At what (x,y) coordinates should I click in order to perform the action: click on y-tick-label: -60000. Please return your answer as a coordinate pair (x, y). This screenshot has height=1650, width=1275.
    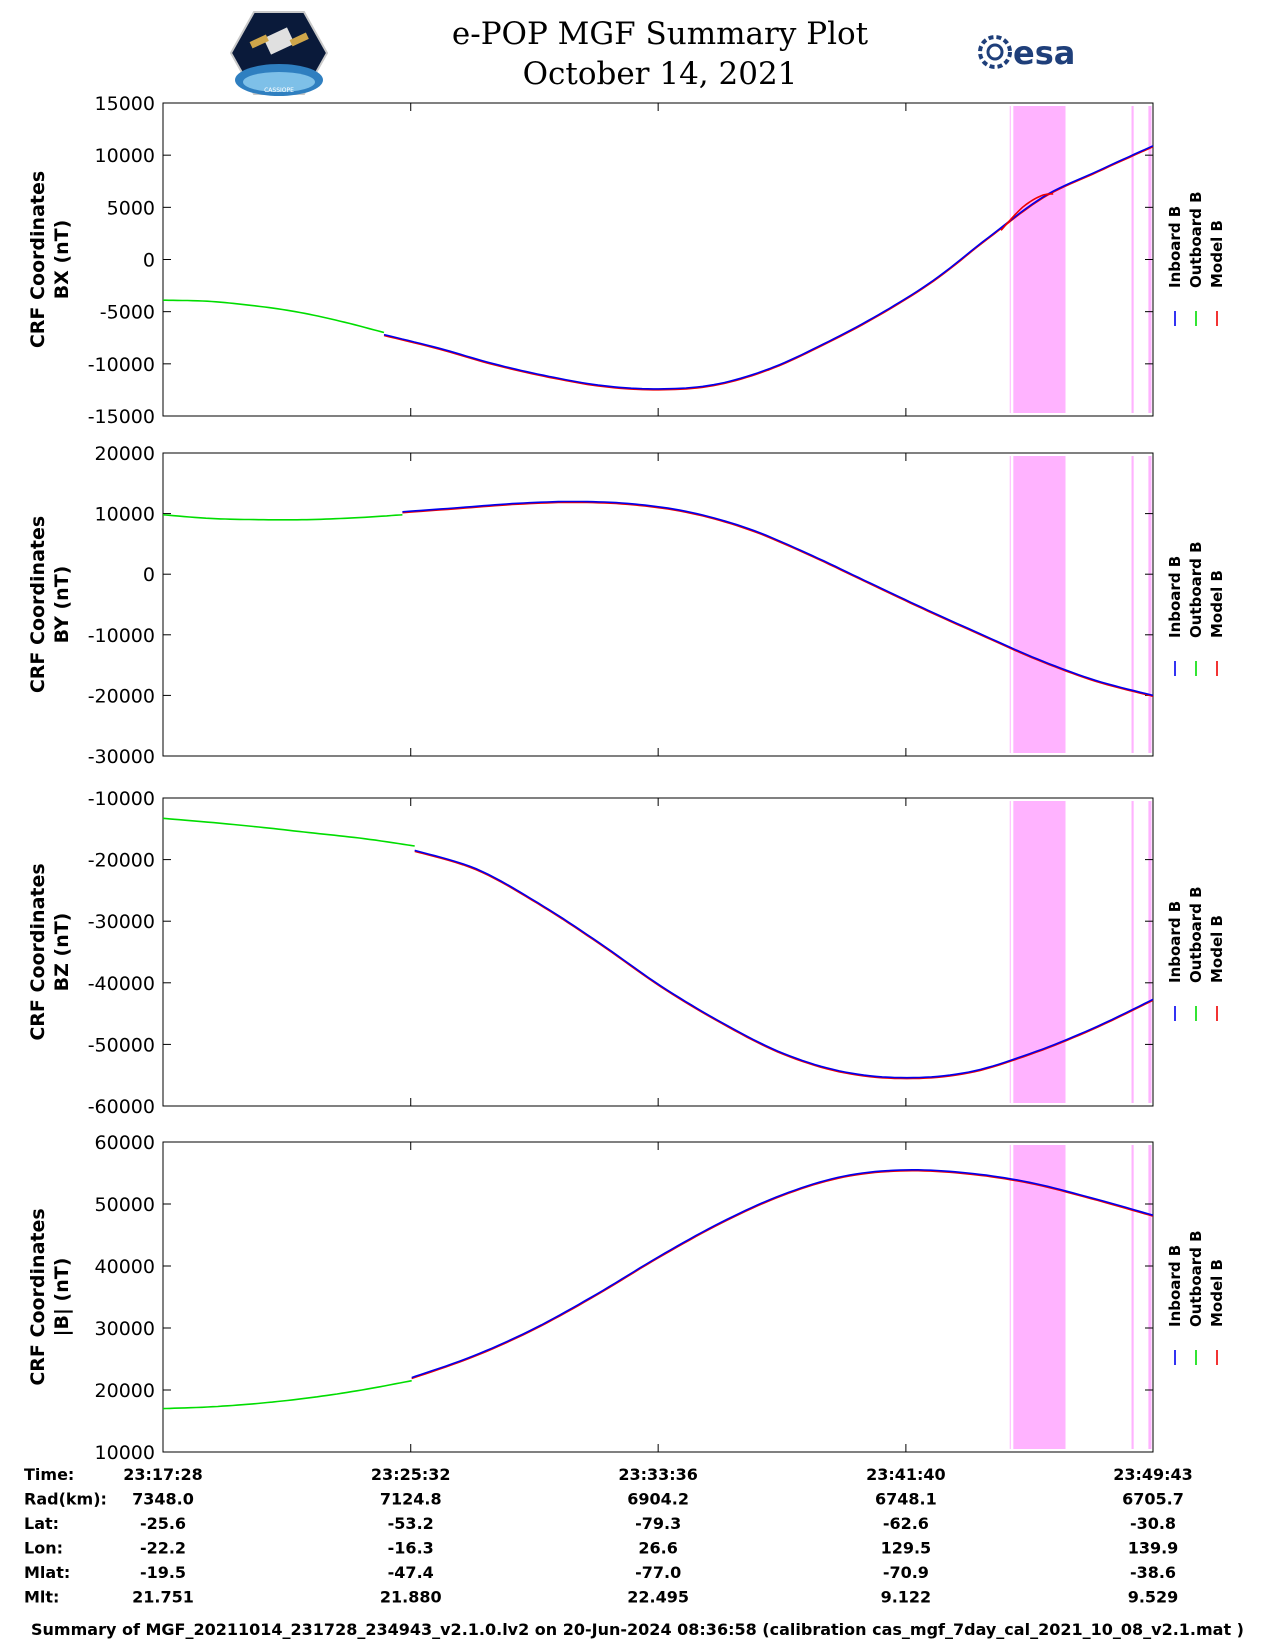
    Looking at the image, I should click on (121, 1107).